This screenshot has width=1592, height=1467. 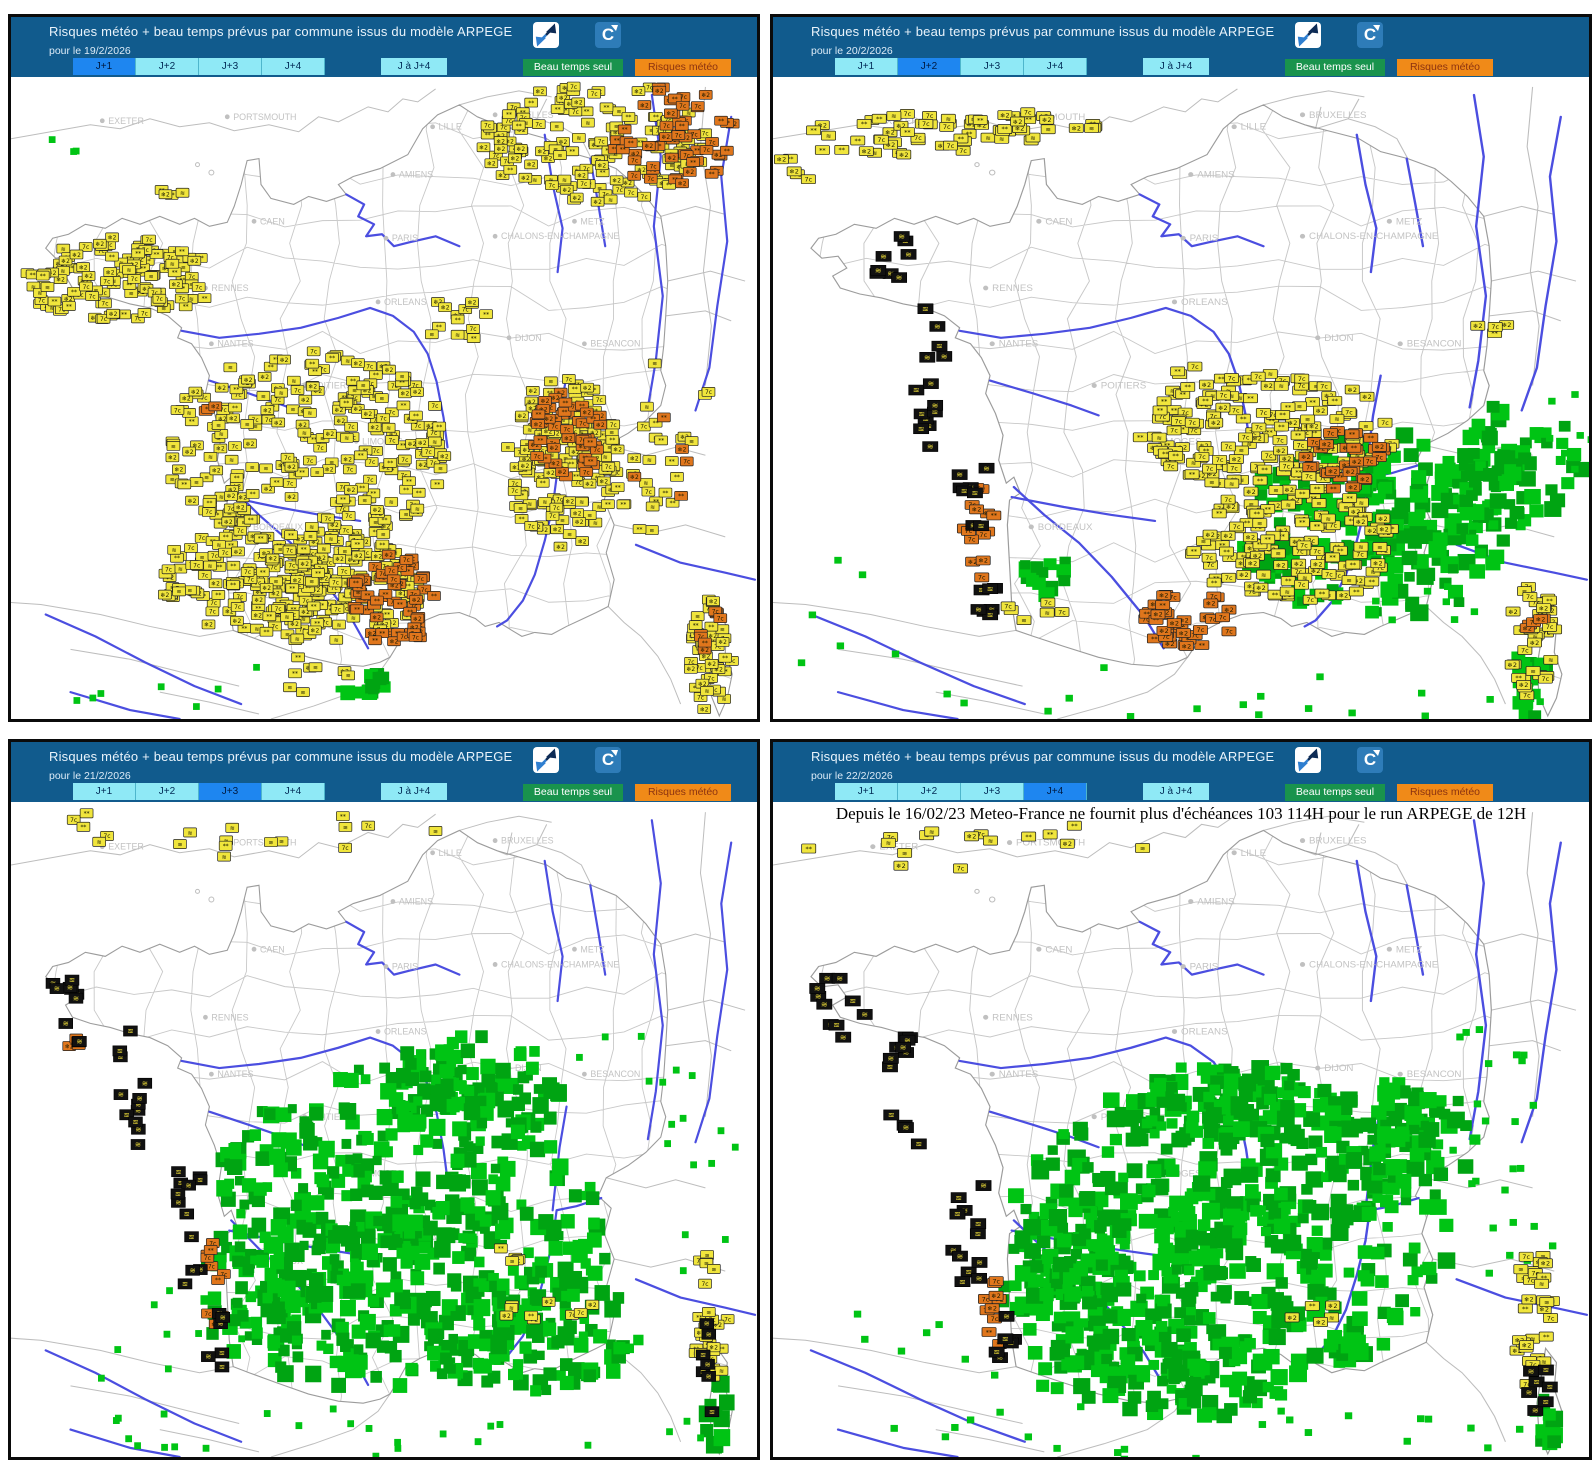 I want to click on svg-text: AMIENS, so click(x=416, y=901).